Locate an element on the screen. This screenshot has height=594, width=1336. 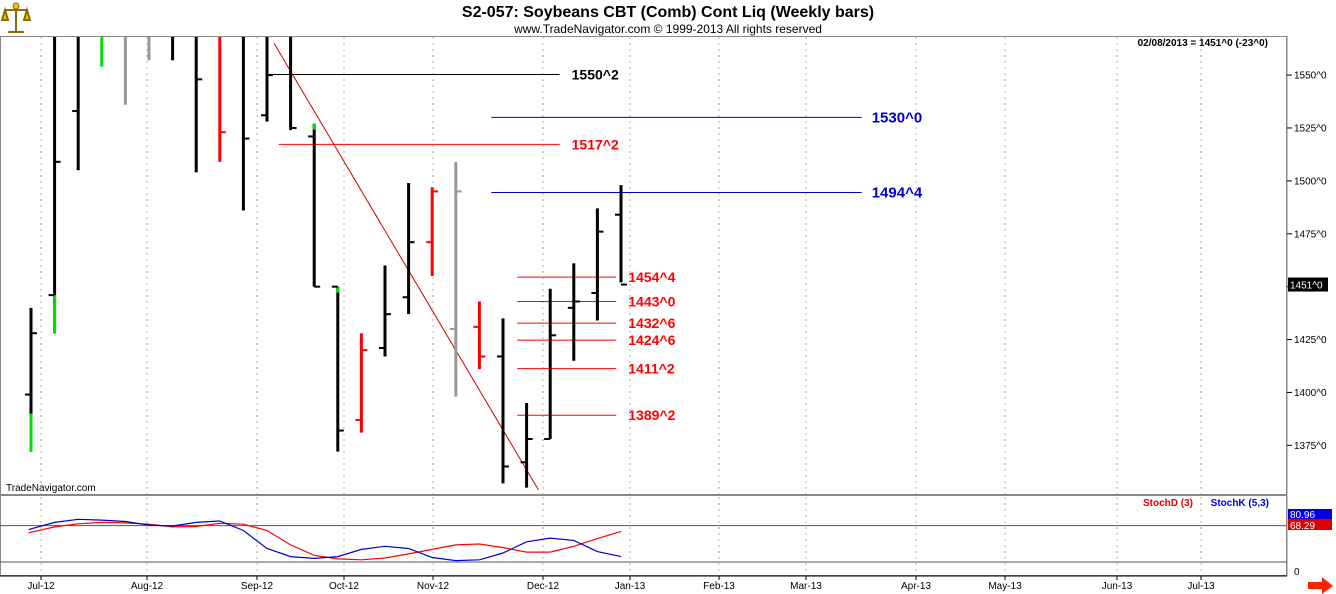
stochk-legend: StochK (5,3) is located at coordinates (1240, 503).